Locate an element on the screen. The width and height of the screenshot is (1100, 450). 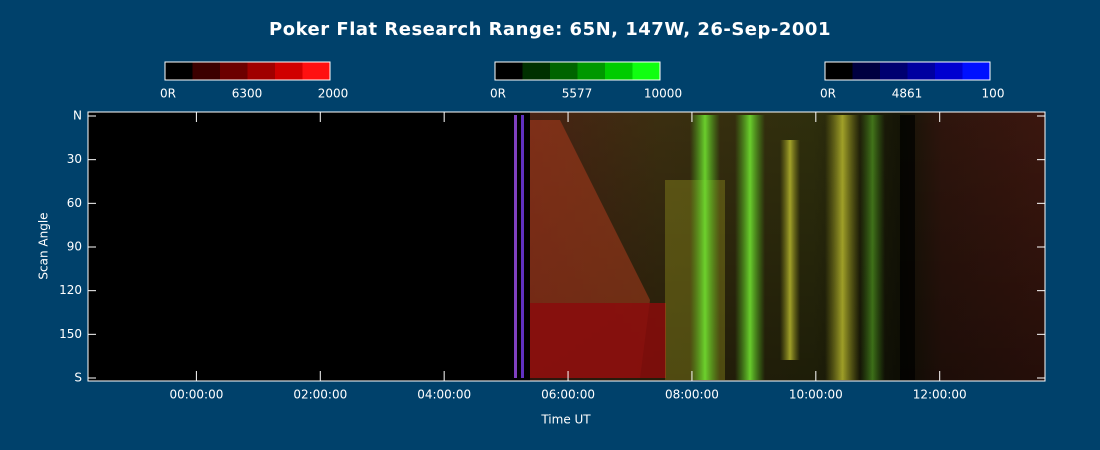
y-tick-label: S is located at coordinates (78, 378).